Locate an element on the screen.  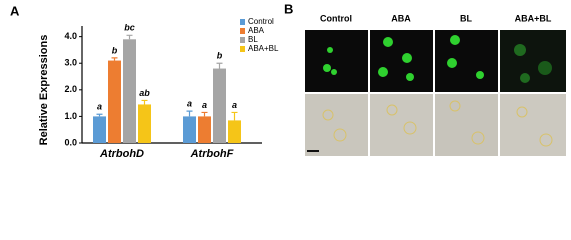
y-tick-label: 4.0 is located at coordinates (70, 36).